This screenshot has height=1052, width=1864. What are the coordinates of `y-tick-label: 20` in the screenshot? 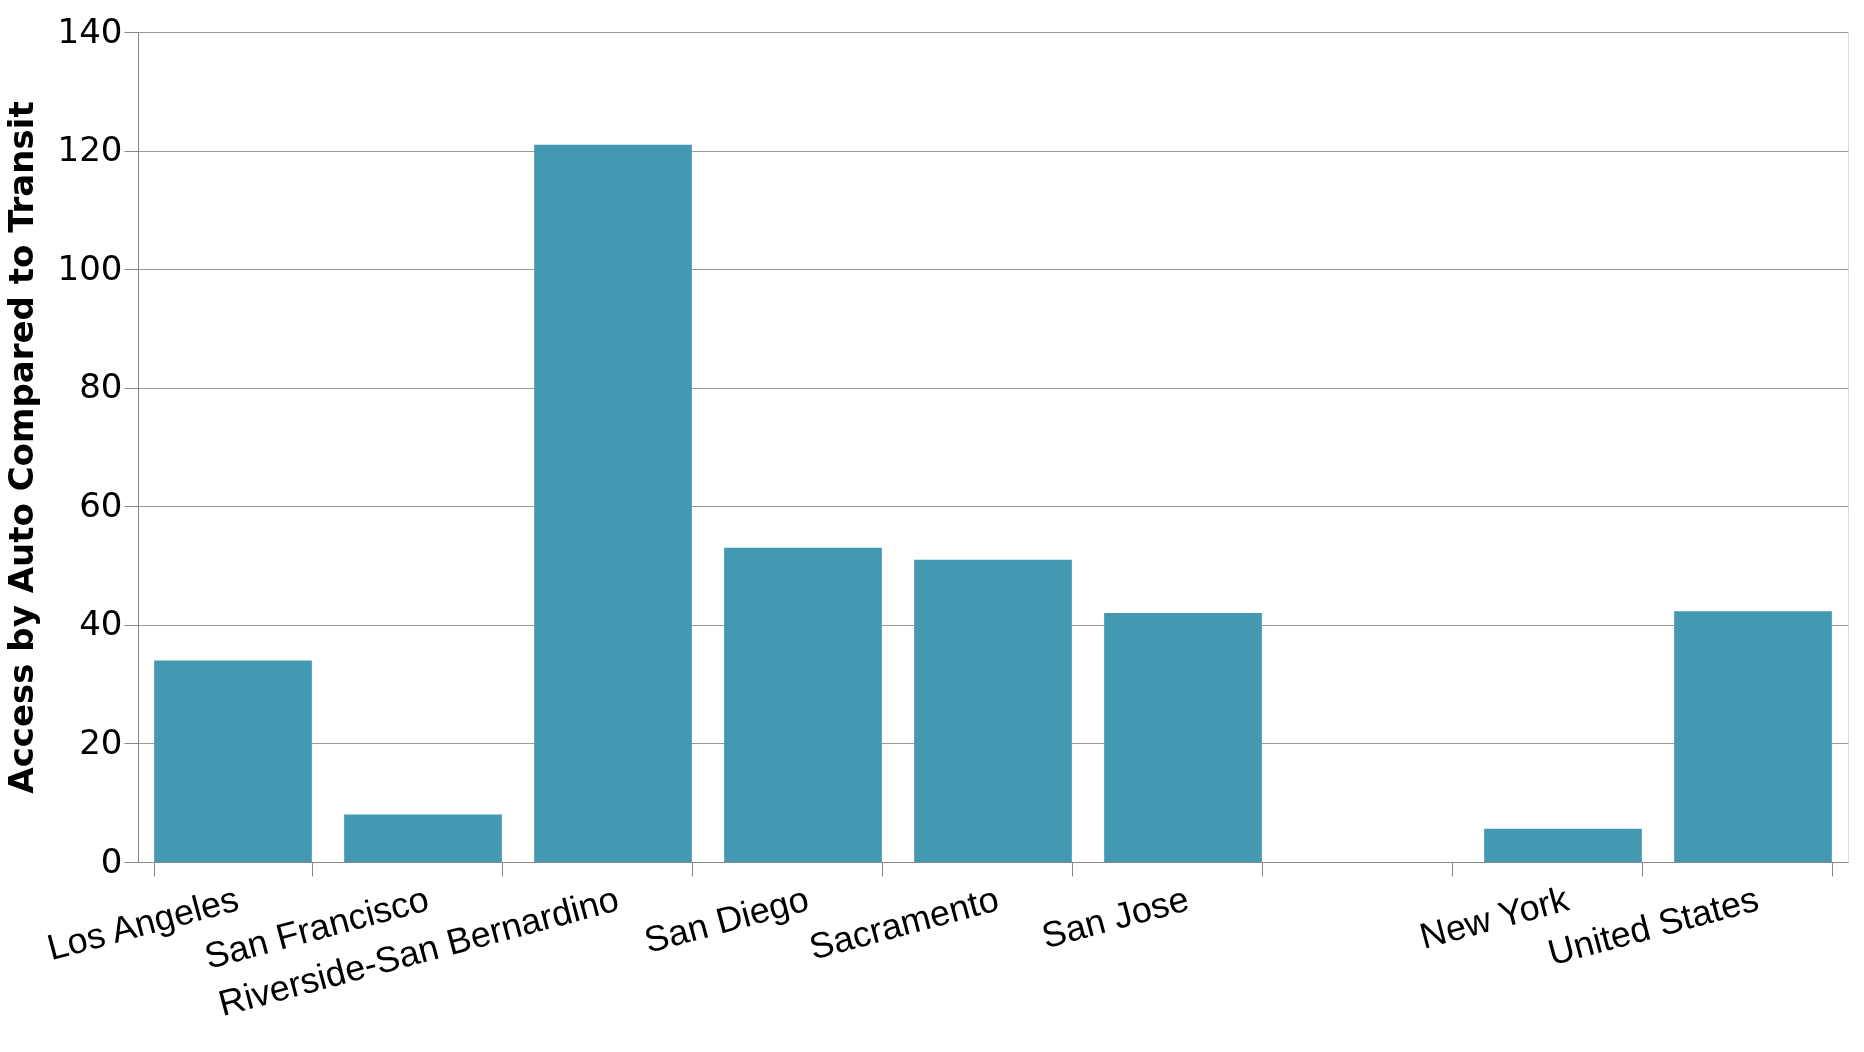 It's located at (101, 741).